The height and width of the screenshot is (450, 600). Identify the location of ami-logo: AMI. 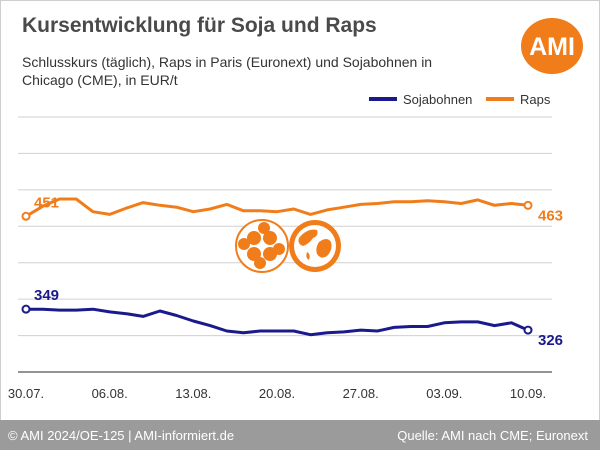
(552, 46).